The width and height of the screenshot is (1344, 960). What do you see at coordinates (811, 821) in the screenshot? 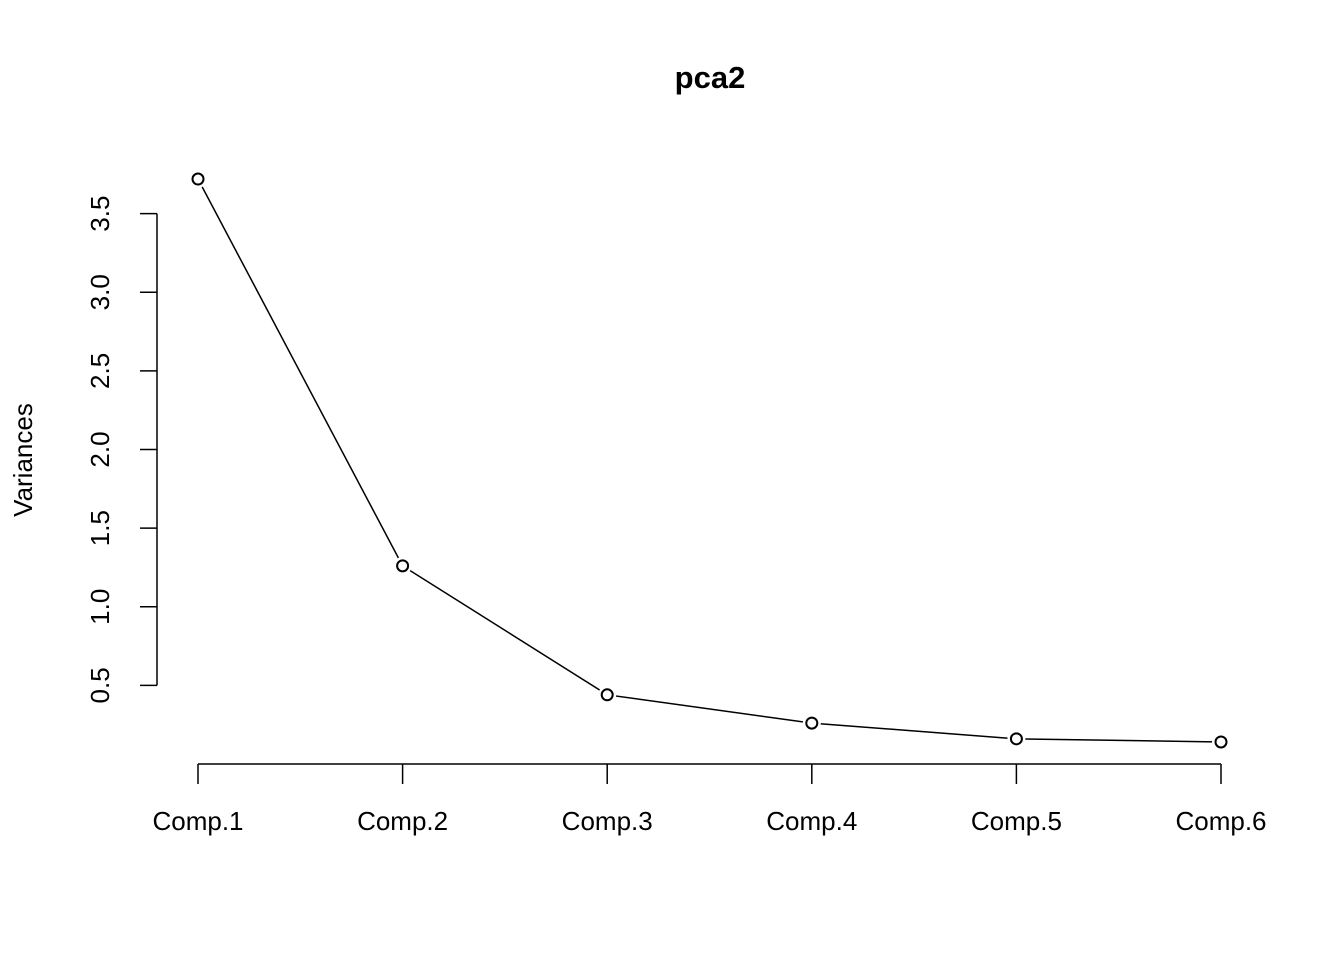
I see `x-tick-label: Comp.4` at bounding box center [811, 821].